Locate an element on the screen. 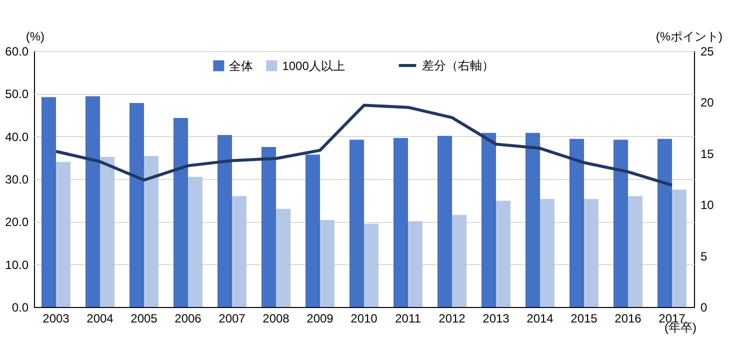  y2-tick-label: 20 is located at coordinates (707, 103).